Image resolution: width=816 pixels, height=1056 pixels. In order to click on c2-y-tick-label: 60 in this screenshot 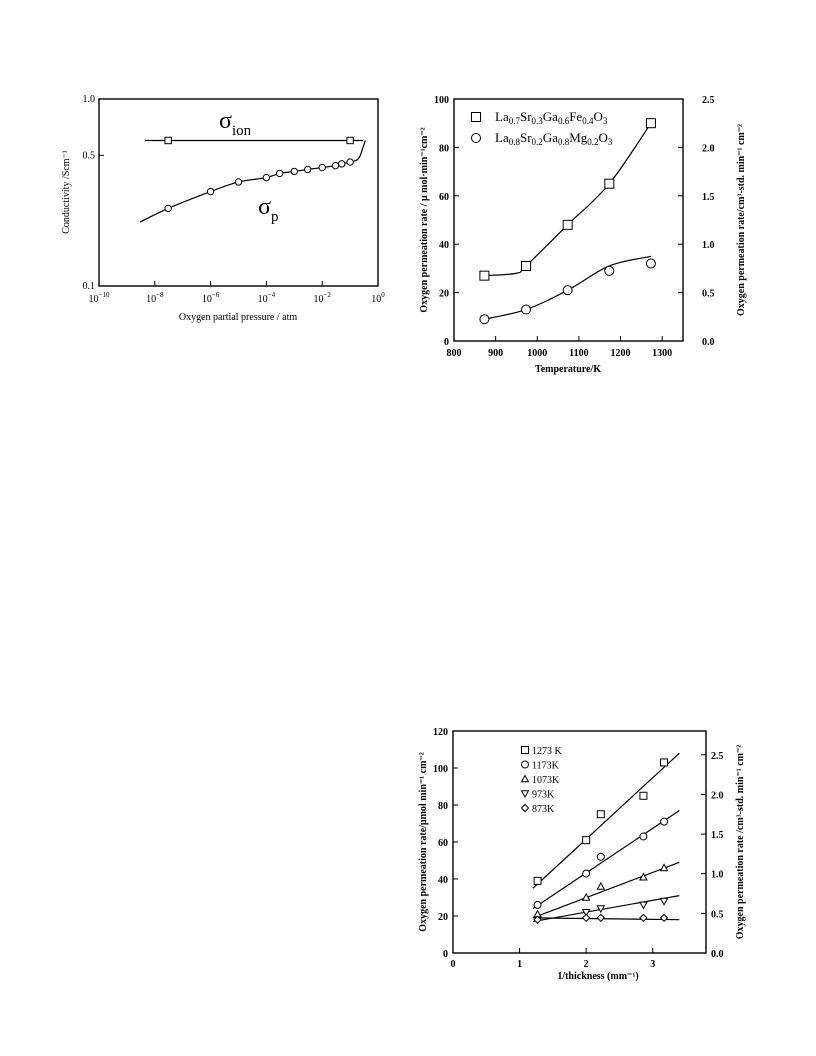, I will do `click(444, 197)`.